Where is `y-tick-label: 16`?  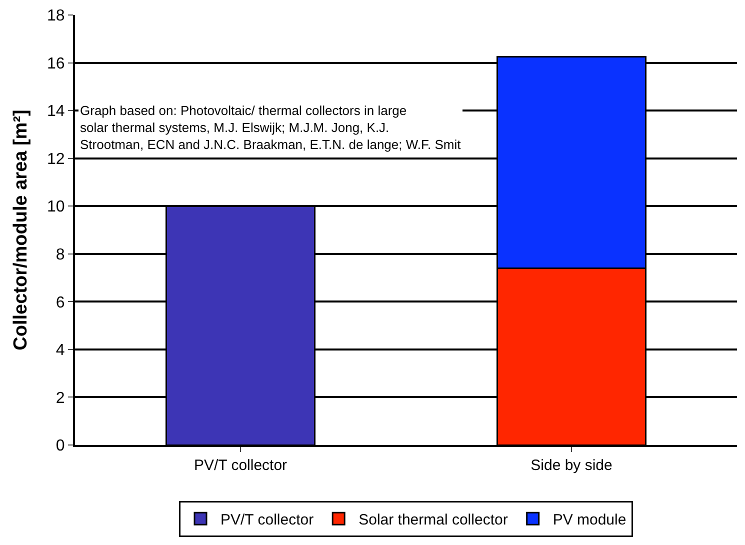
y-tick-label: 16 is located at coordinates (56, 63).